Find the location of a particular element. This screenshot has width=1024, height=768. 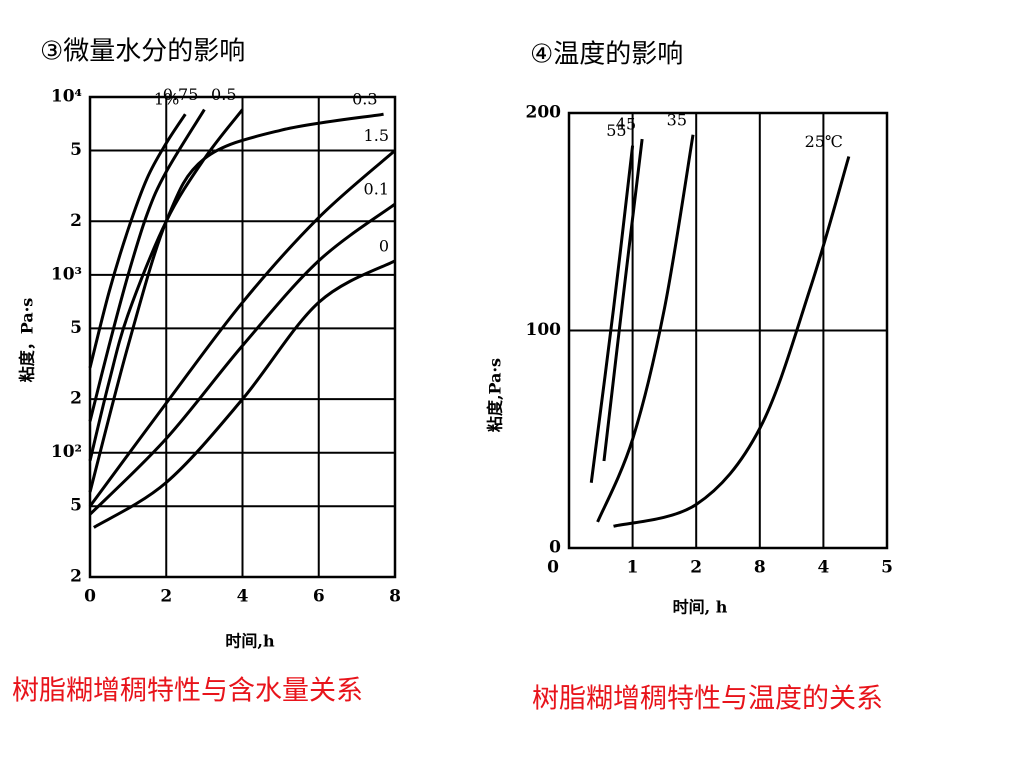

curve-label: 0.5 is located at coordinates (223, 94).